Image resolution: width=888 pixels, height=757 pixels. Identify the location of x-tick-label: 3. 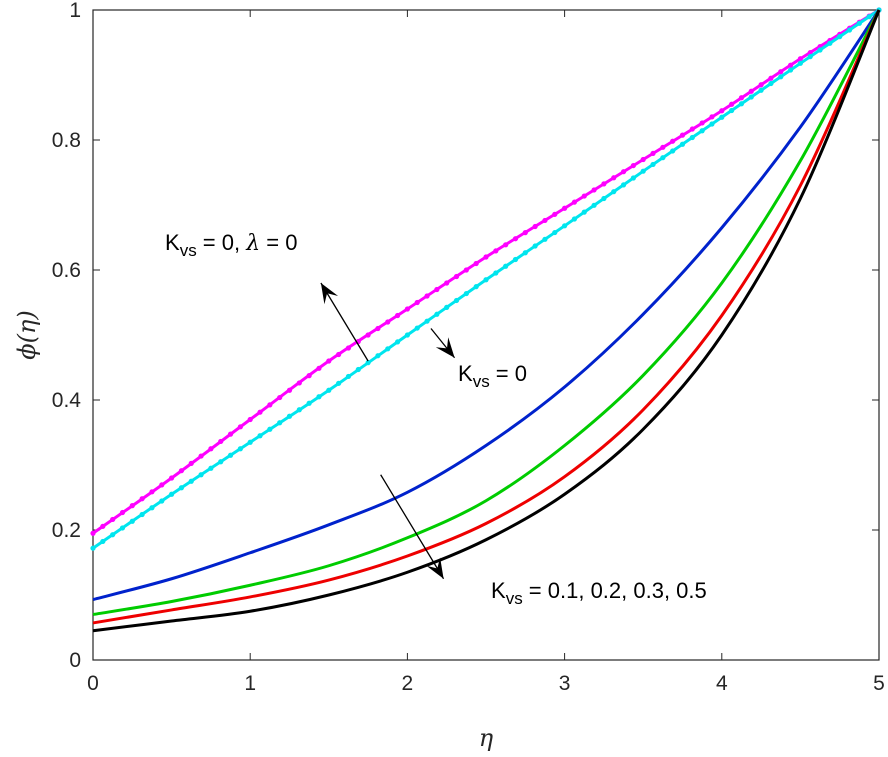
(565, 683).